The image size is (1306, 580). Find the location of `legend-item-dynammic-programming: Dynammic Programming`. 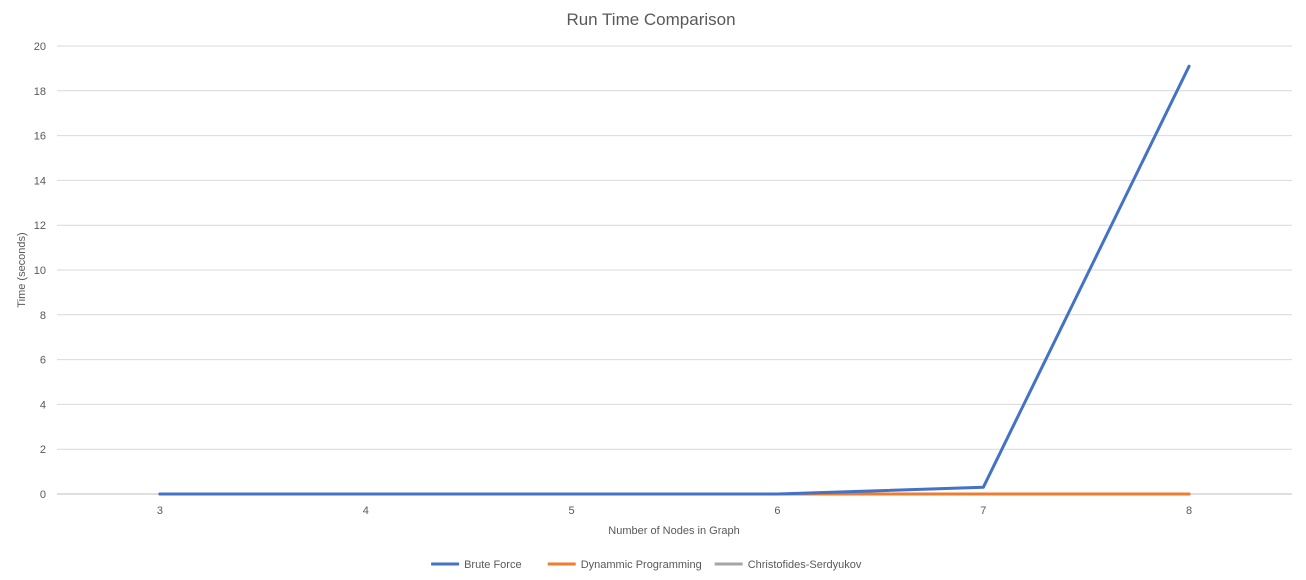

legend-item-dynammic-programming: Dynammic Programming is located at coordinates (624, 565).